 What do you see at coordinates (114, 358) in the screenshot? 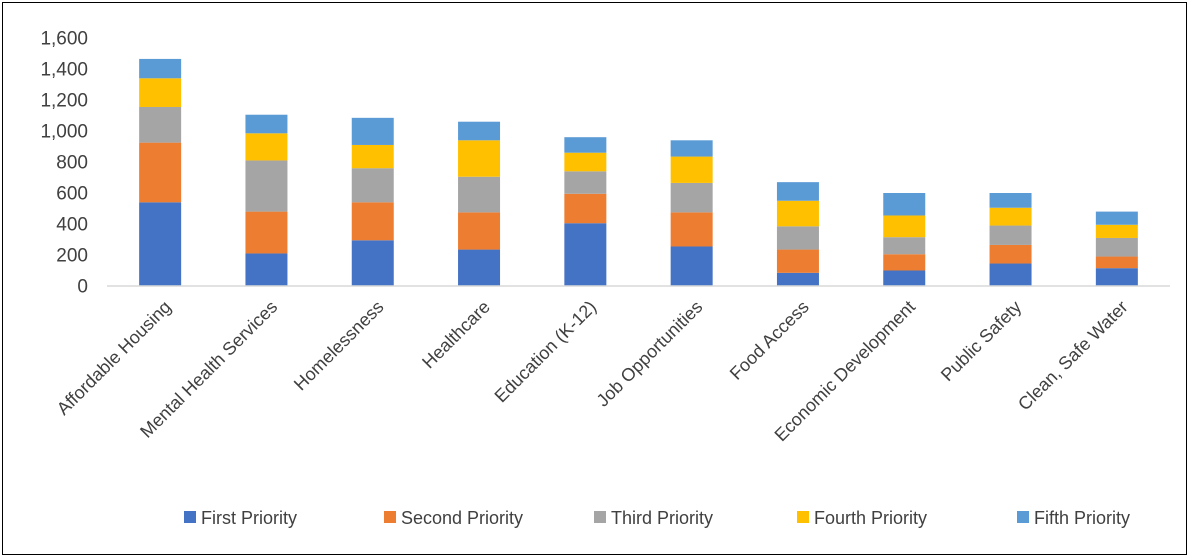
I see `x-tick-label: Affordable Housing` at bounding box center [114, 358].